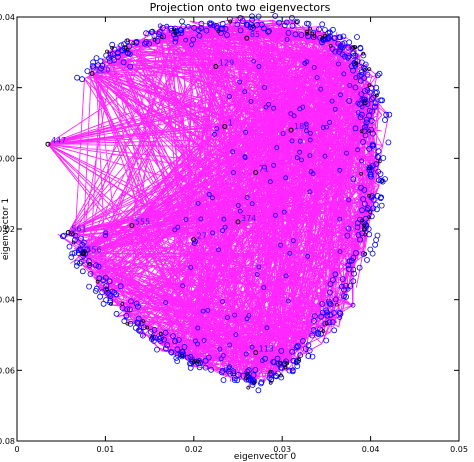 This screenshot has height=462, width=474. Describe the element at coordinates (102, 70) in the screenshot. I see `point-label: 120` at that location.